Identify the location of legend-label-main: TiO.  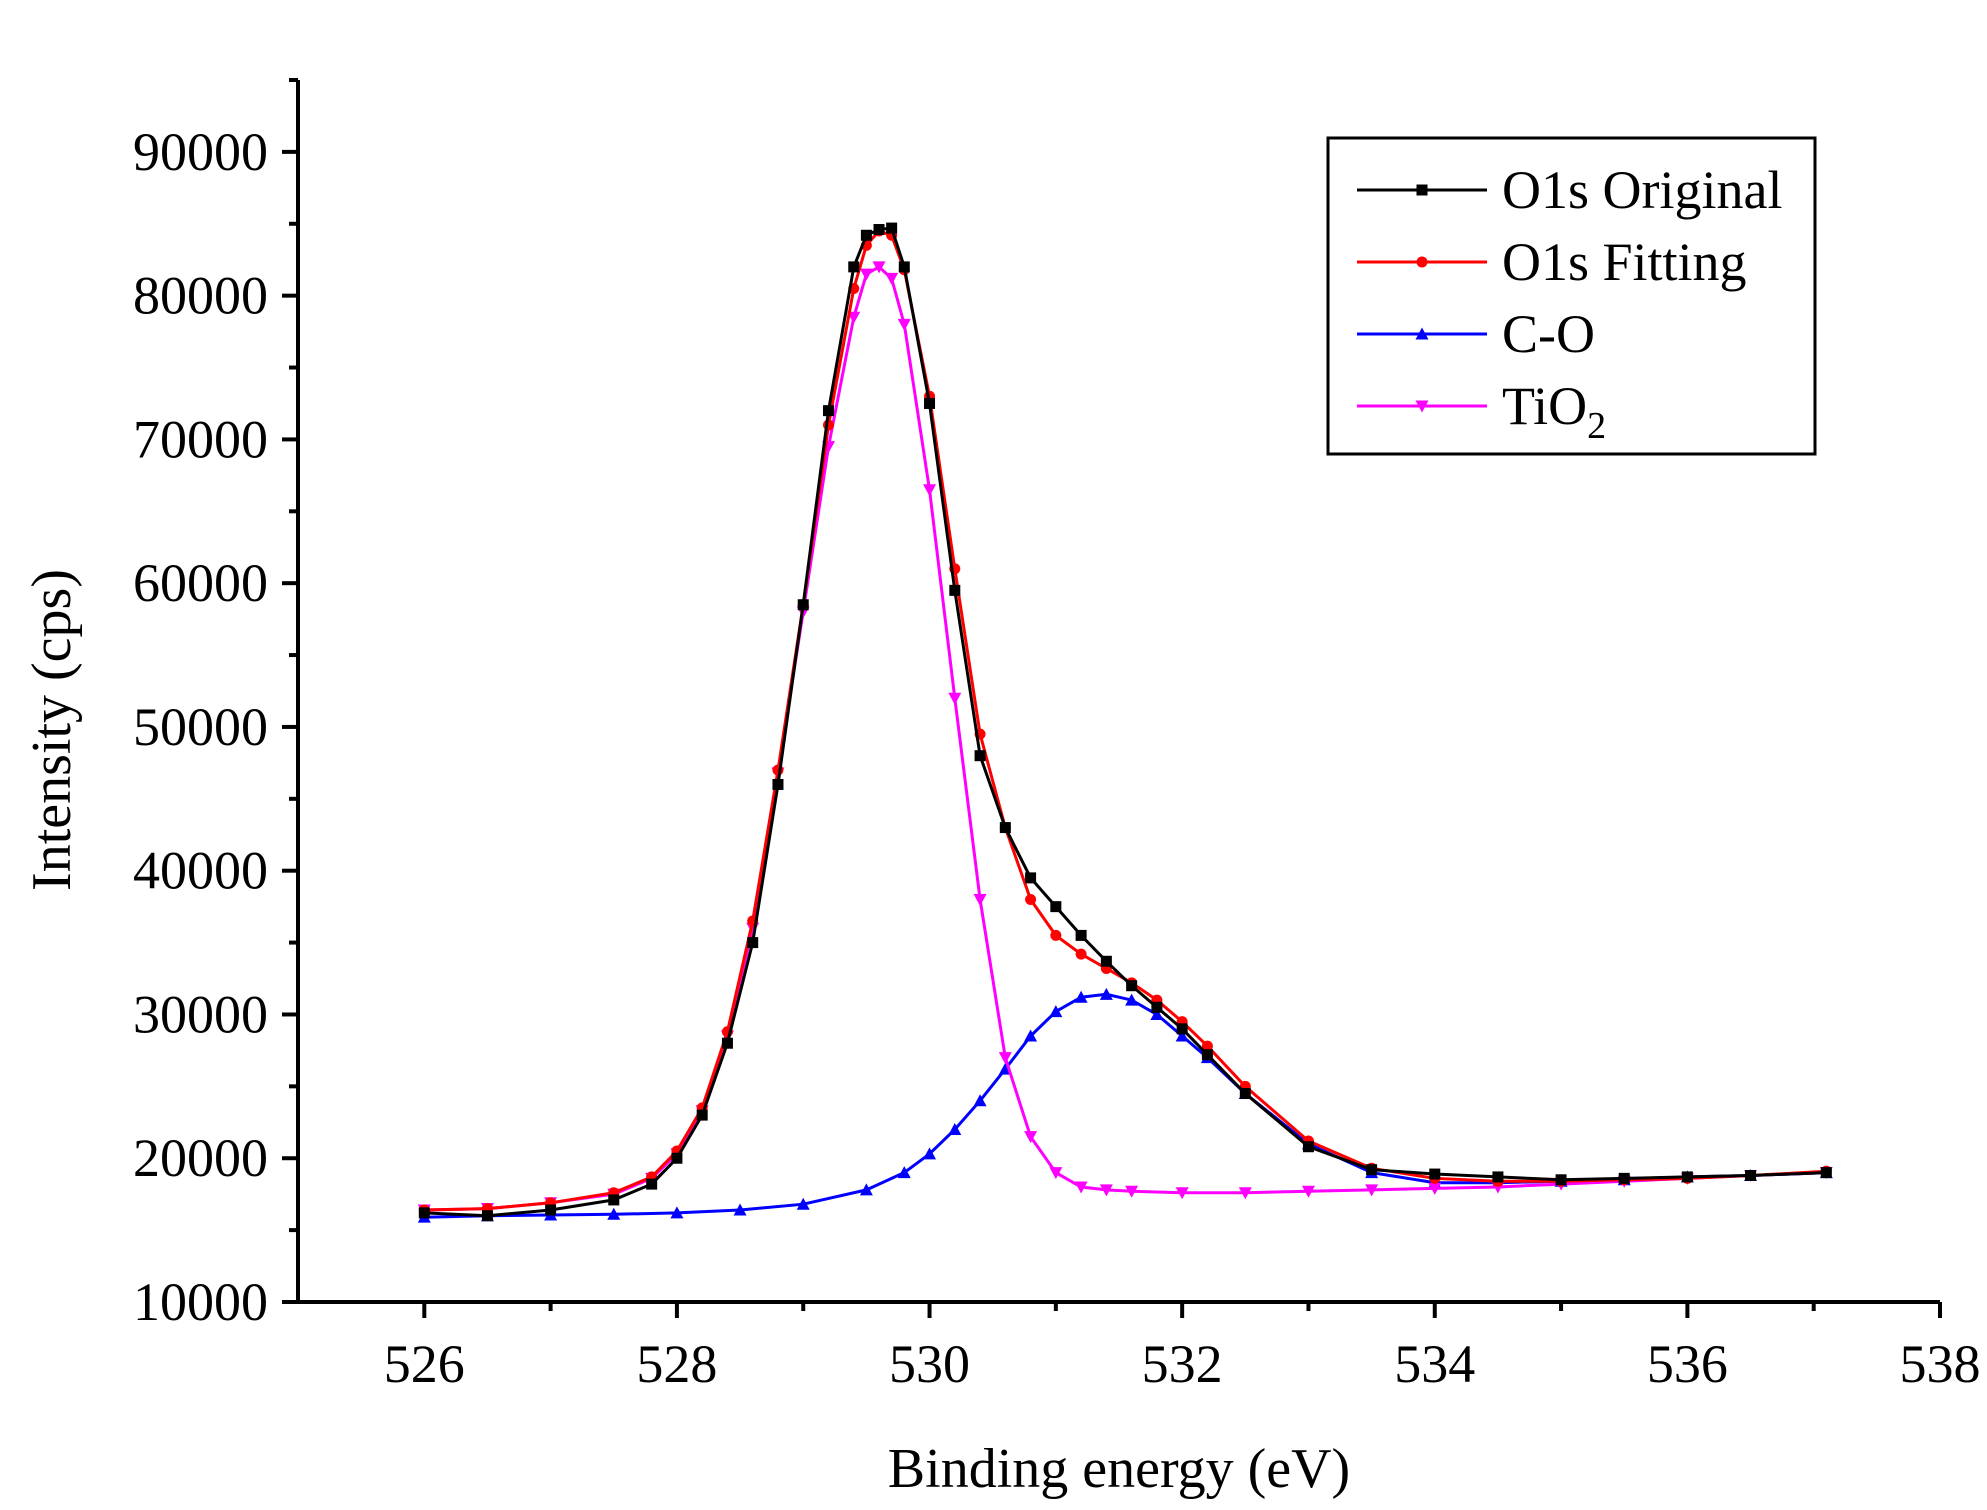
(1544, 406).